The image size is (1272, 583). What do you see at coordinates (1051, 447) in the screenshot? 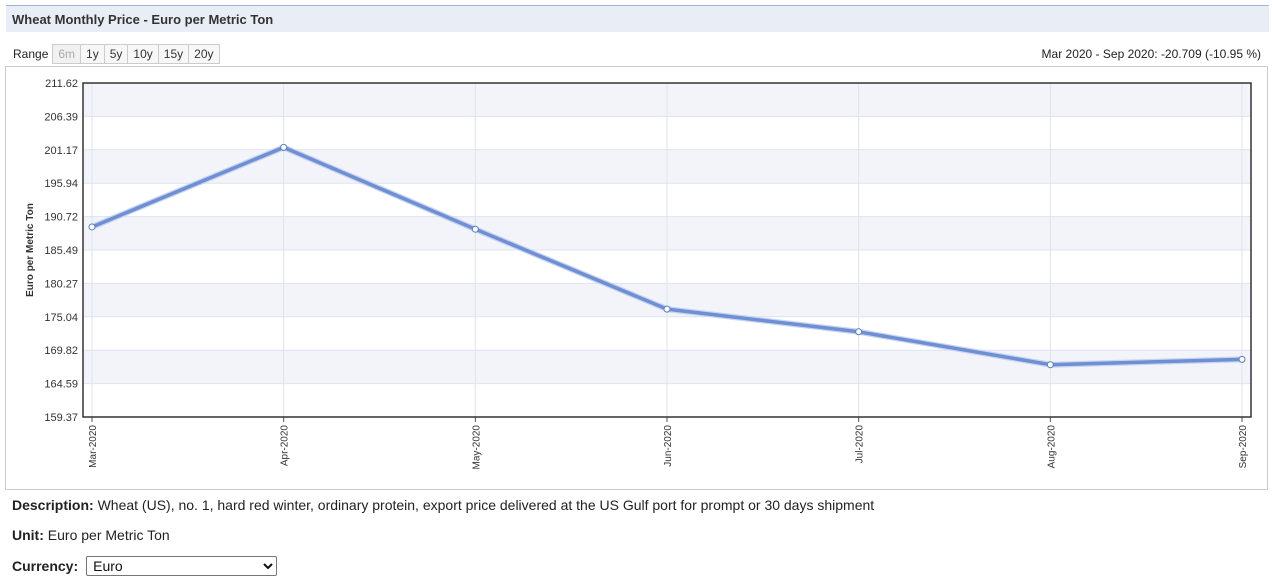
I see `x-tick-label: Aug-2020` at bounding box center [1051, 447].